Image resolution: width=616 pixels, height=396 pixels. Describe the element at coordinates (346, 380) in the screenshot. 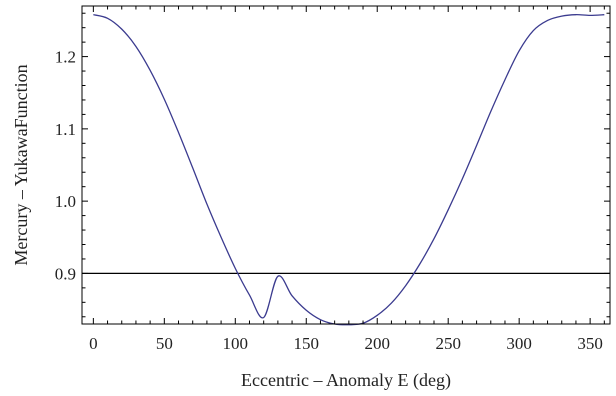

I see `x-axis-title: Eccentric – Anomaly E (deg)` at that location.